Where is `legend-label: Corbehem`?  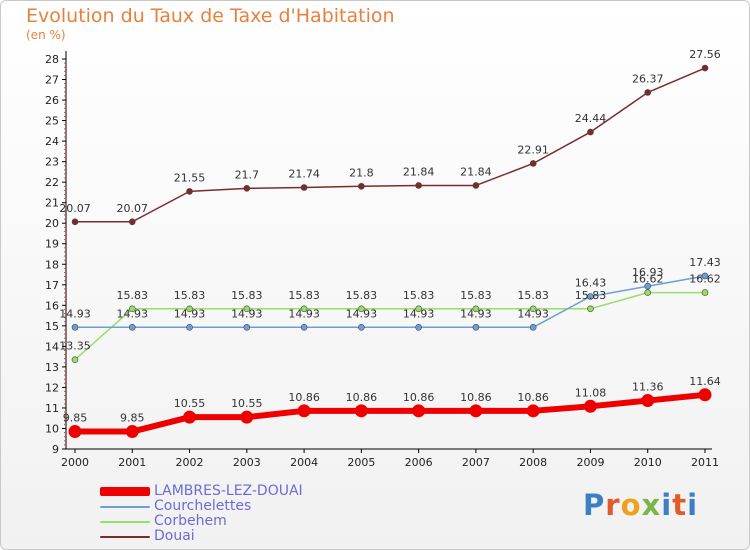 legend-label: Corbehem is located at coordinates (190, 521).